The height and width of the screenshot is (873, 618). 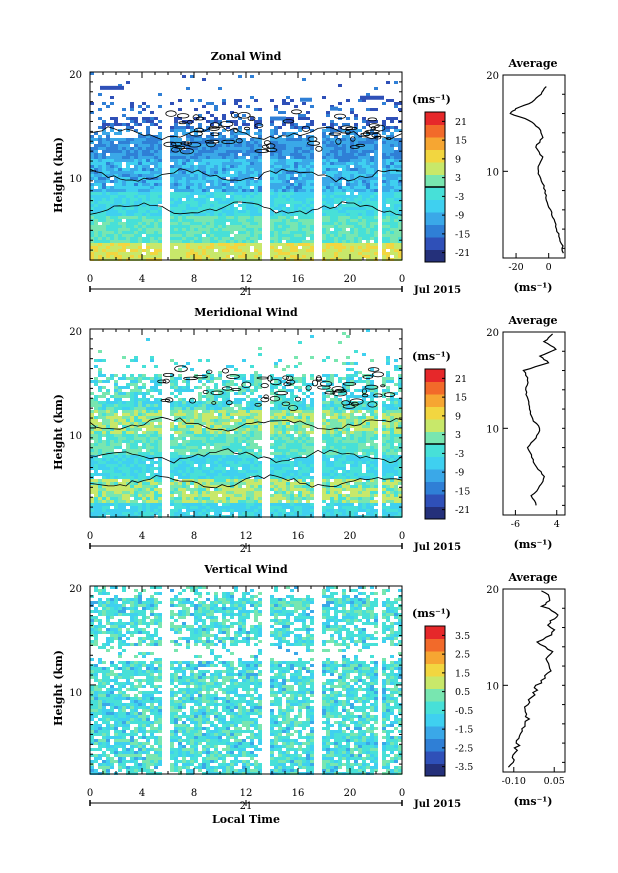 What do you see at coordinates (245, 569) in the screenshot?
I see `panel-title: Vertical Wind` at bounding box center [245, 569].